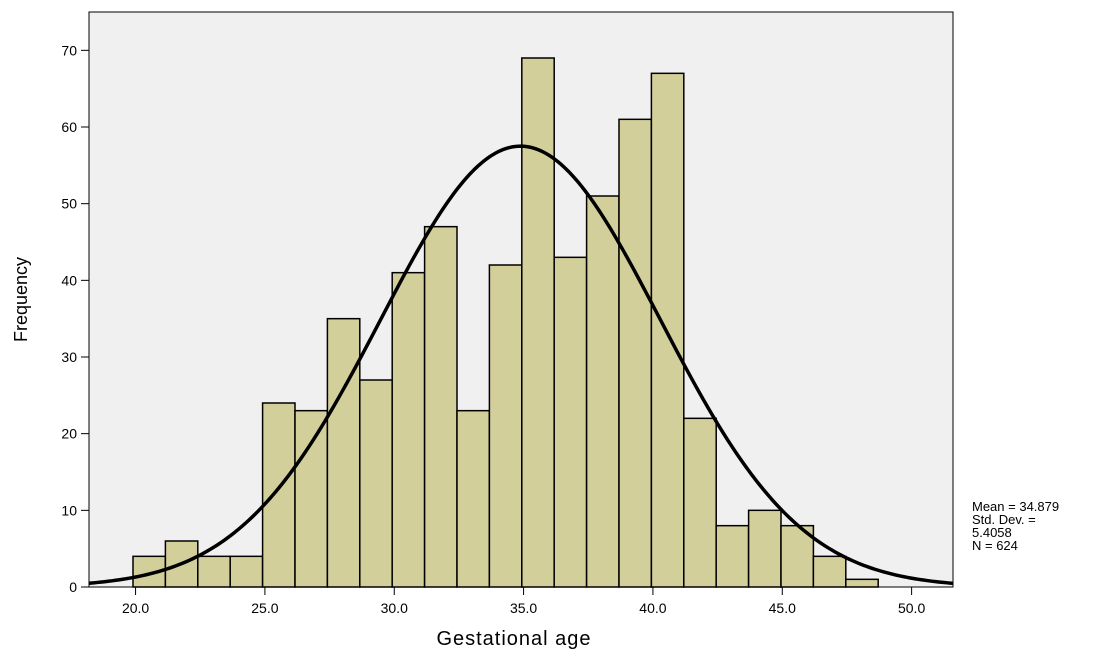 This screenshot has height=650, width=1096. What do you see at coordinates (69, 510) in the screenshot?
I see `y-tick-label: 10` at bounding box center [69, 510].